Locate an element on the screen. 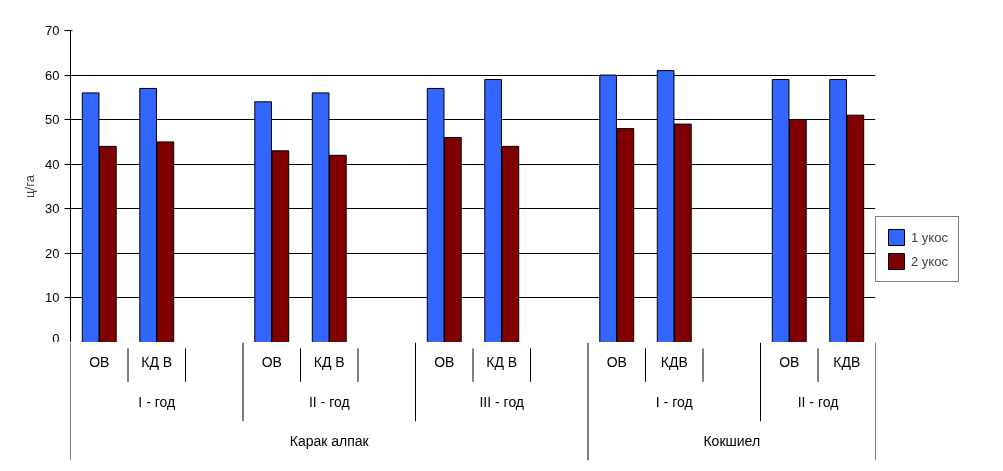 This screenshot has height=471, width=1003. legend-label: 2 укос is located at coordinates (929, 261).